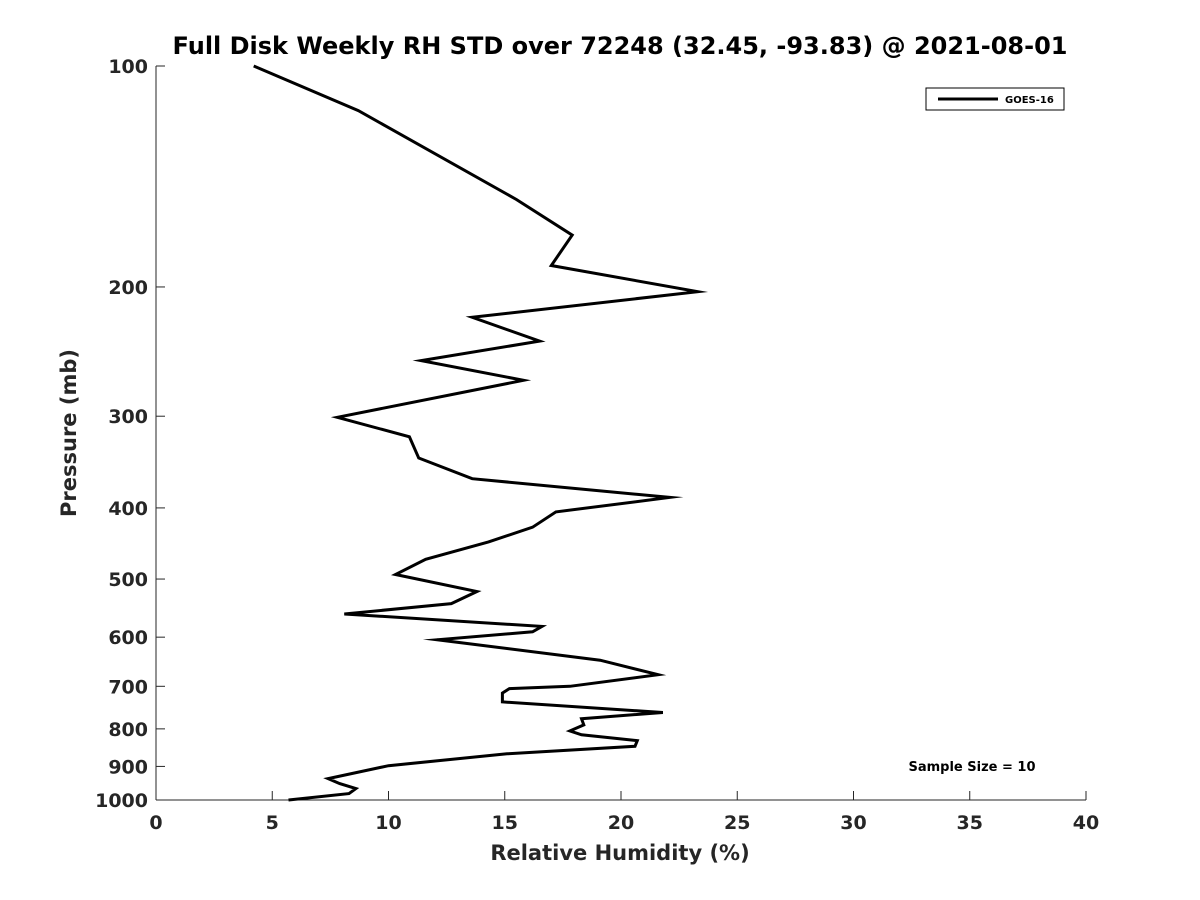 The image size is (1200, 900). Describe the element at coordinates (121, 801) in the screenshot. I see `y-tick-label: 1000` at that location.